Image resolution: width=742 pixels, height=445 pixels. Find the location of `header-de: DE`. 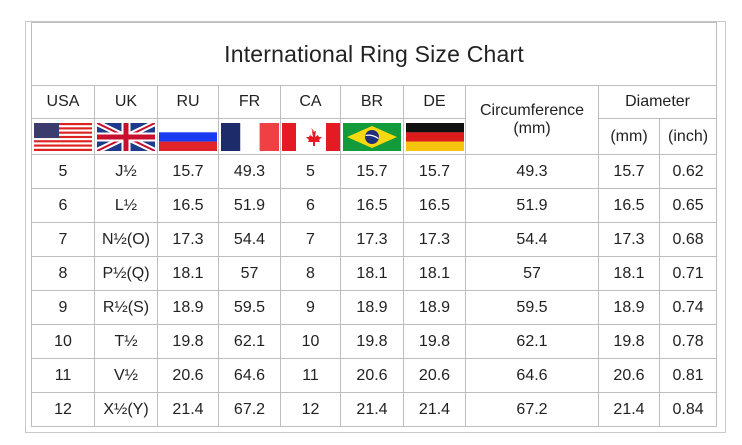

header-de: DE is located at coordinates (434, 102).